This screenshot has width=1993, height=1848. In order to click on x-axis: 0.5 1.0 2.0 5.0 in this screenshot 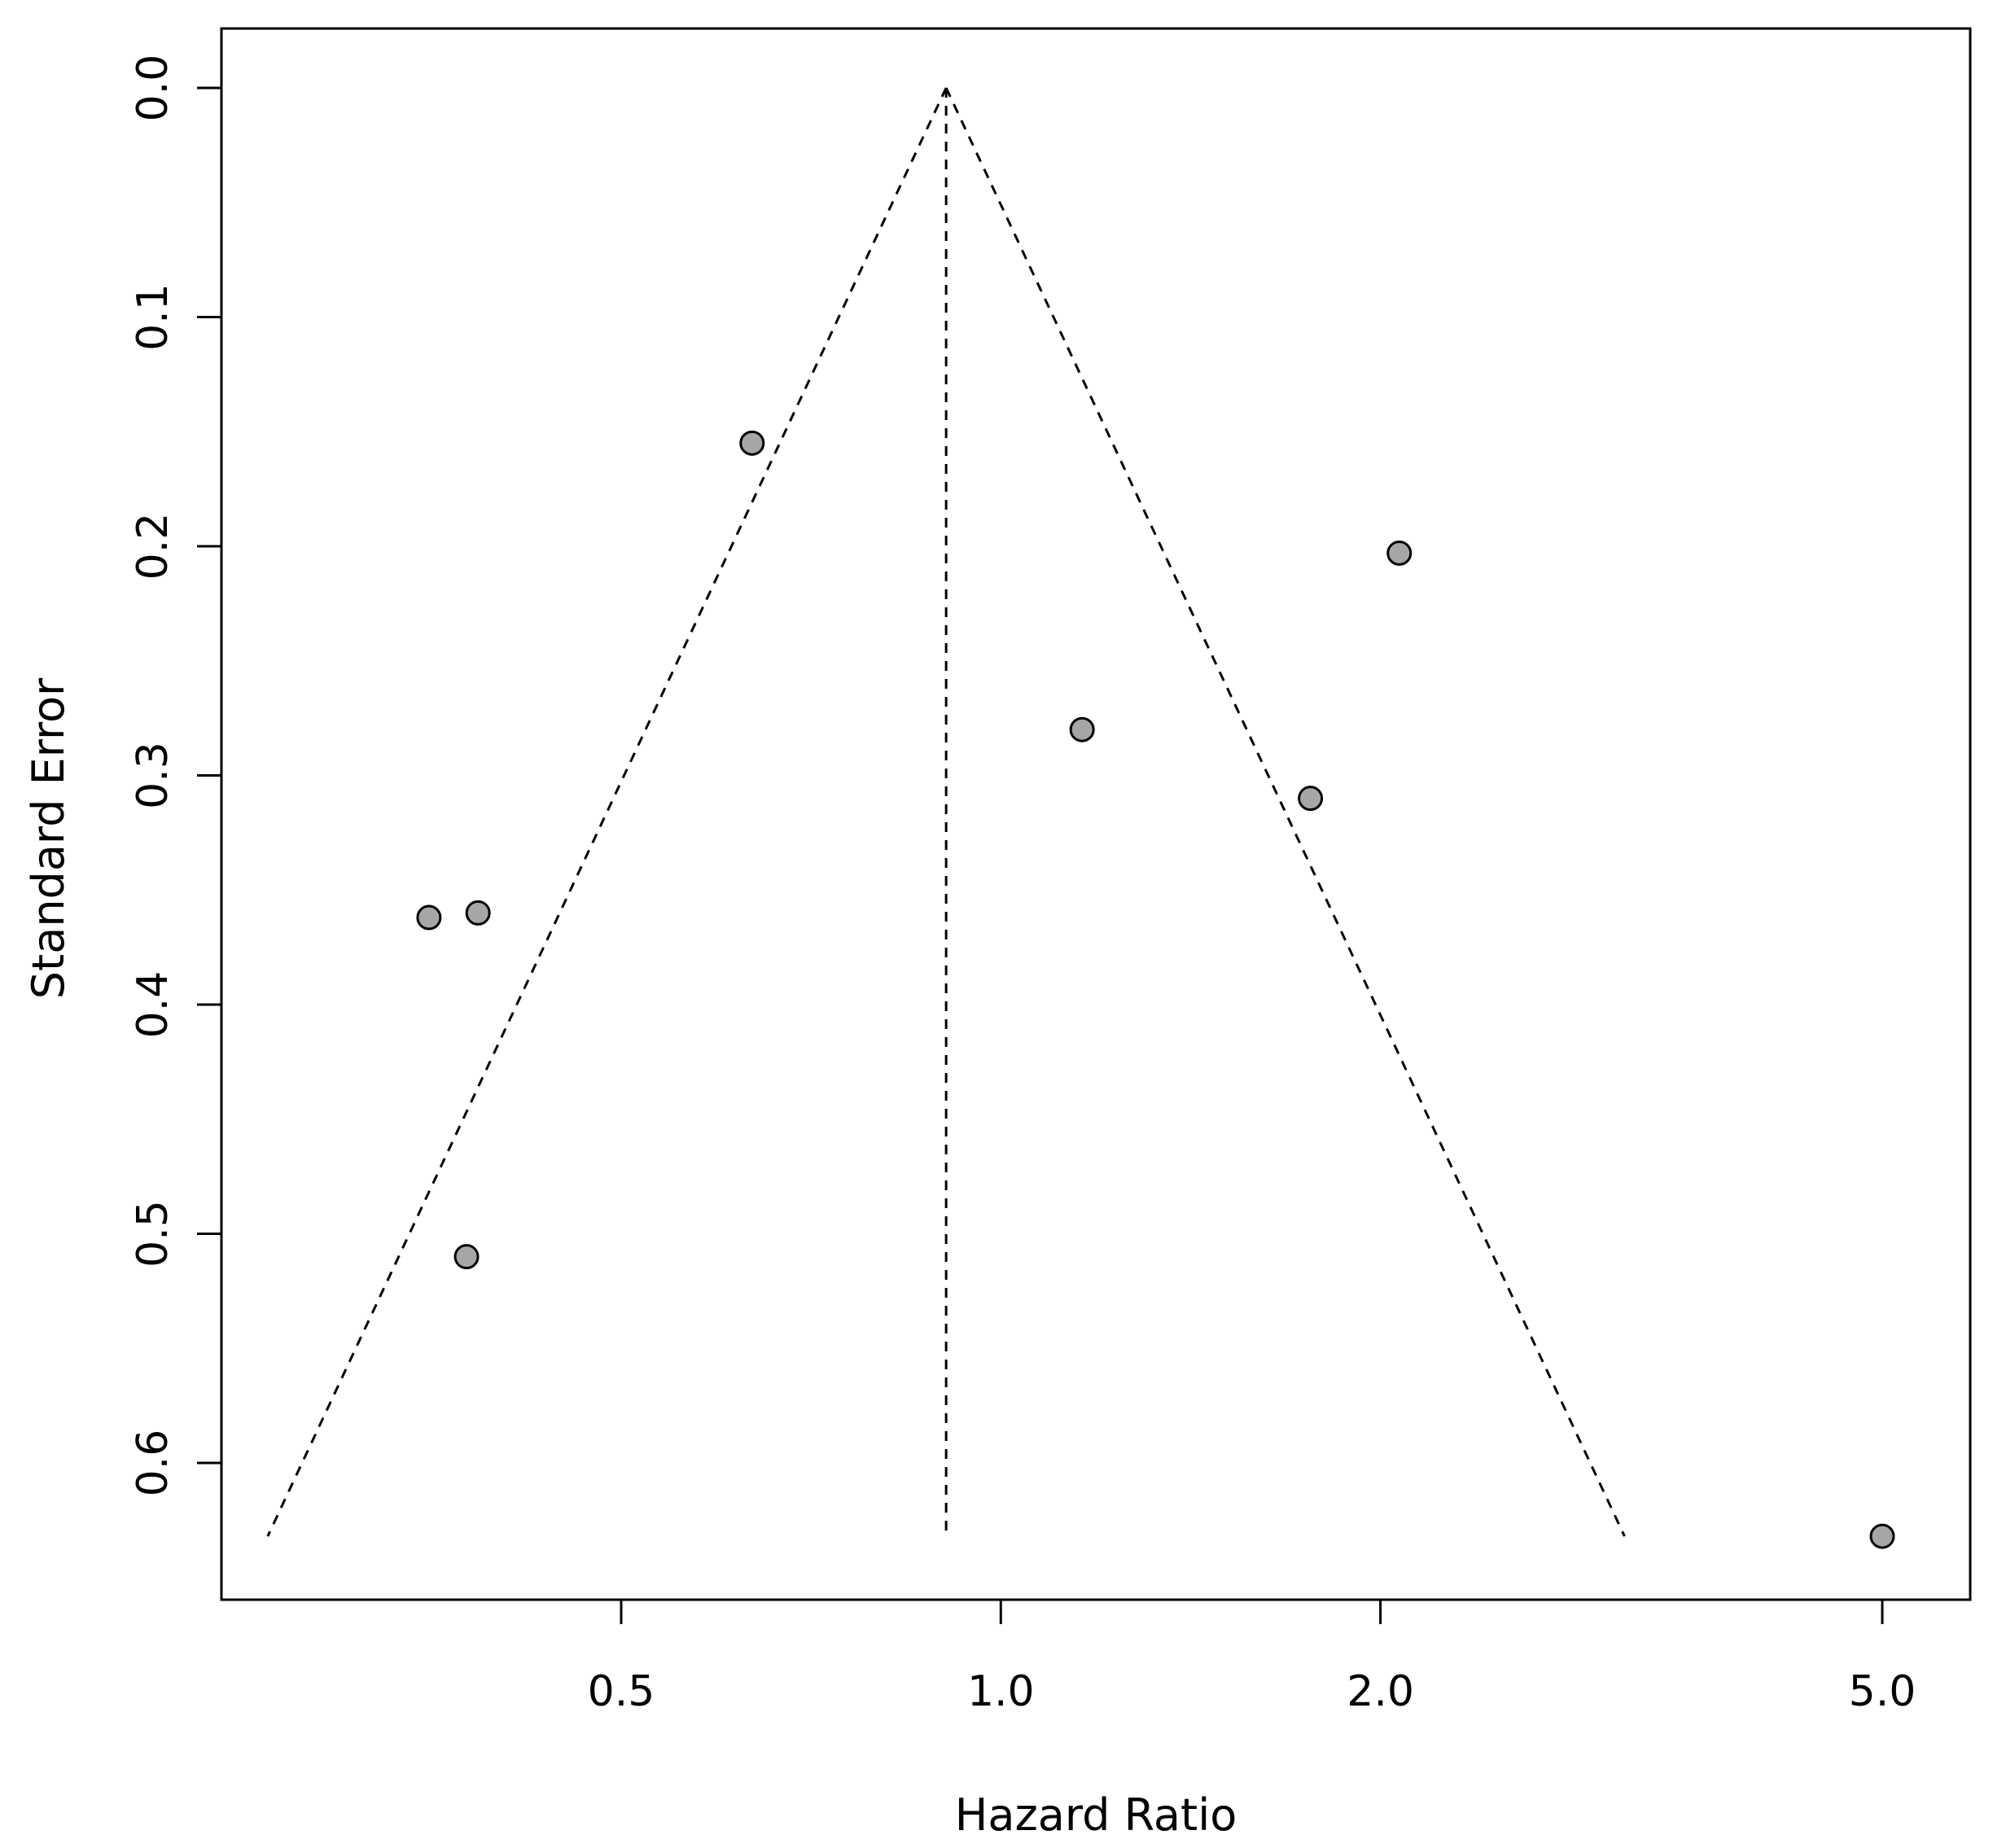, I will do `click(1252, 1657)`.